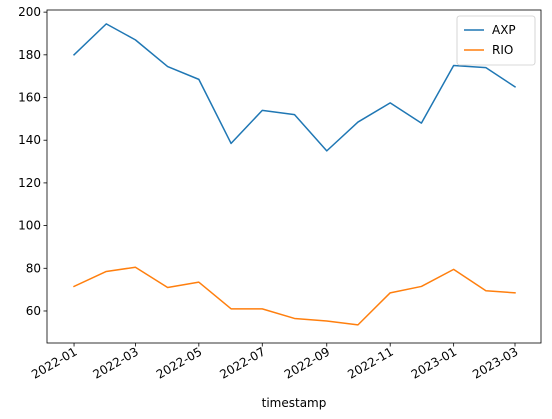 This screenshot has width=552, height=419. What do you see at coordinates (54, 362) in the screenshot?
I see `x-tick-label: 2022-01` at bounding box center [54, 362].